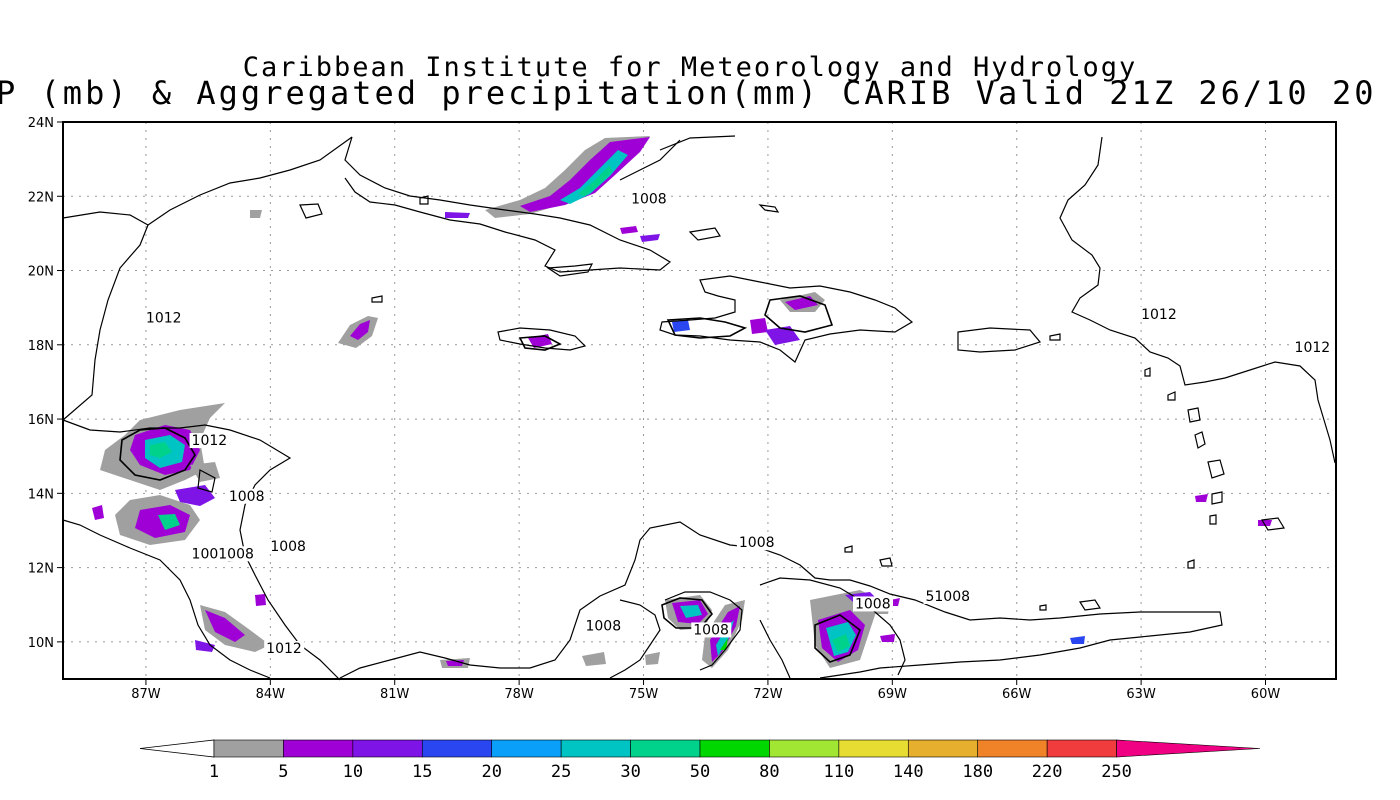  I want to click on lat-tick-label: 24N, so click(41, 123).